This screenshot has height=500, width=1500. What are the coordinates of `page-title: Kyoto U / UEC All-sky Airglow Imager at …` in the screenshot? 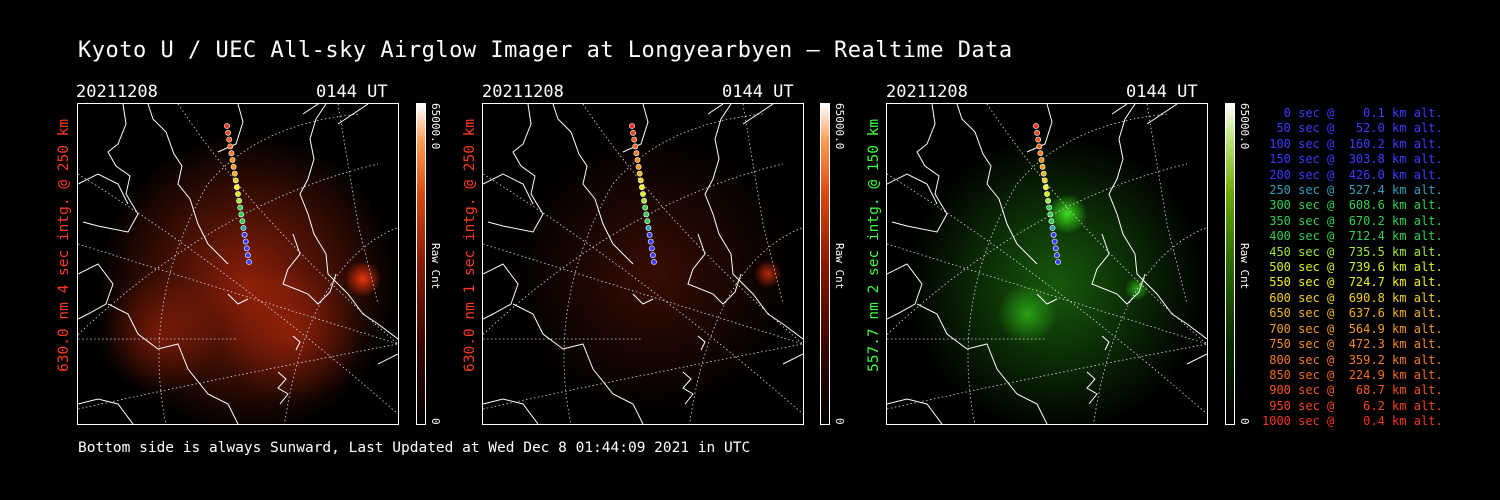 It's located at (545, 50).